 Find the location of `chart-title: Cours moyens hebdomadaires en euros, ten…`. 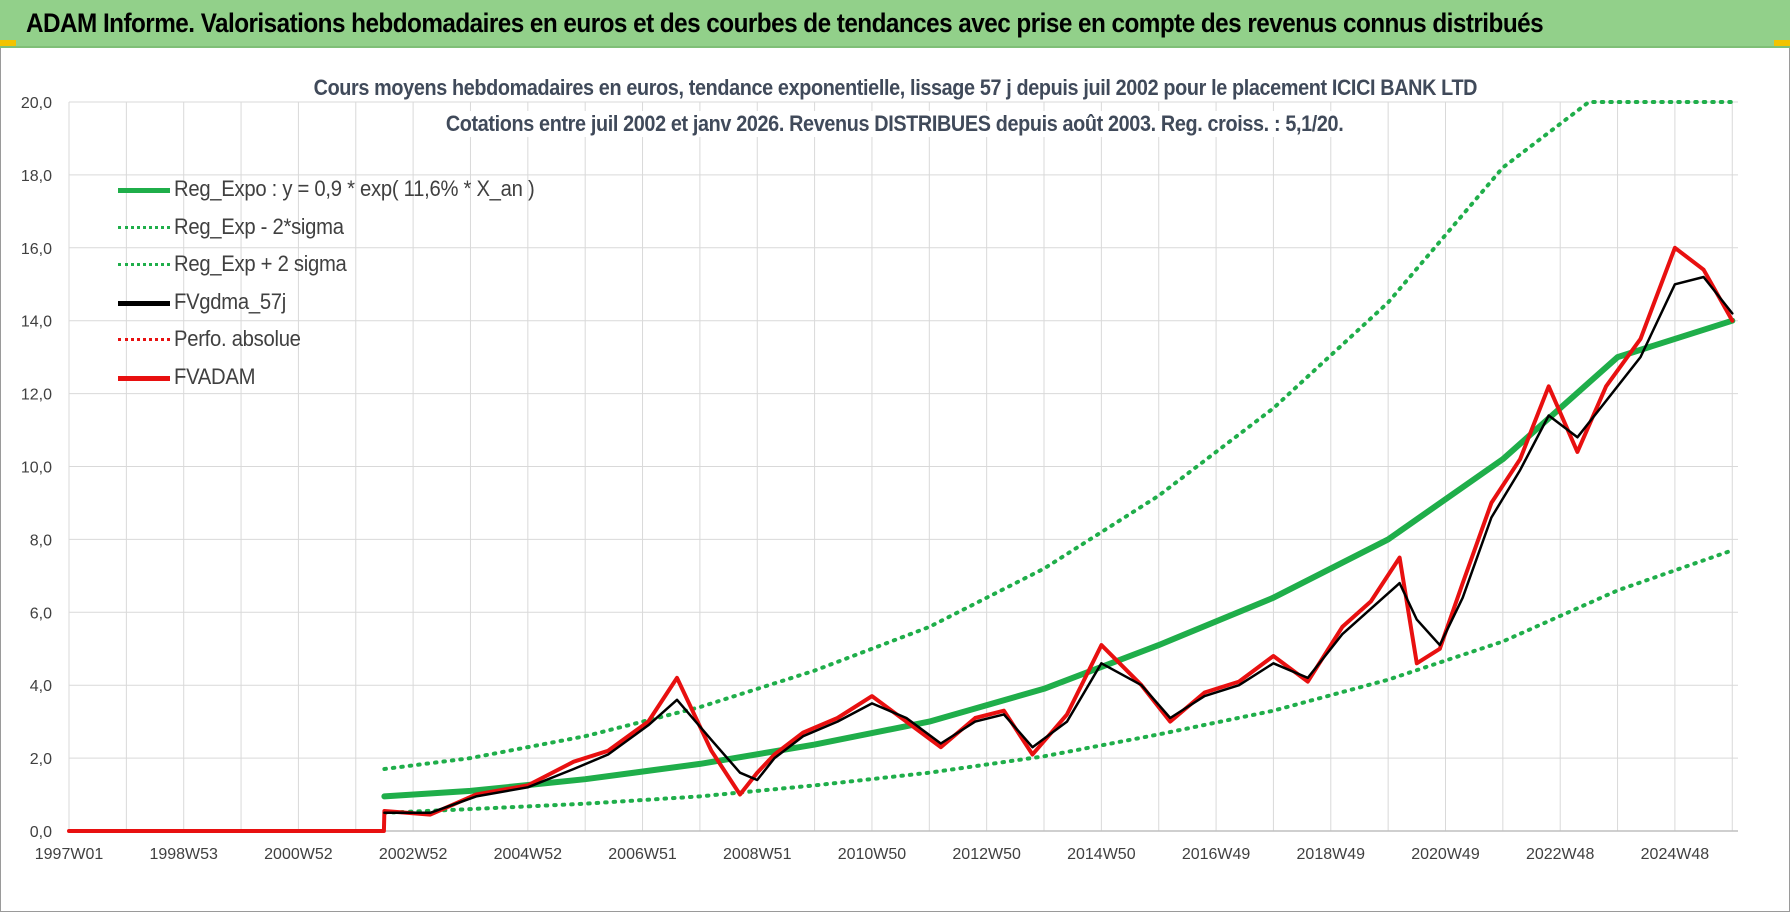

chart-title: Cours moyens hebdomadaires en euros, ten… is located at coordinates (895, 88).